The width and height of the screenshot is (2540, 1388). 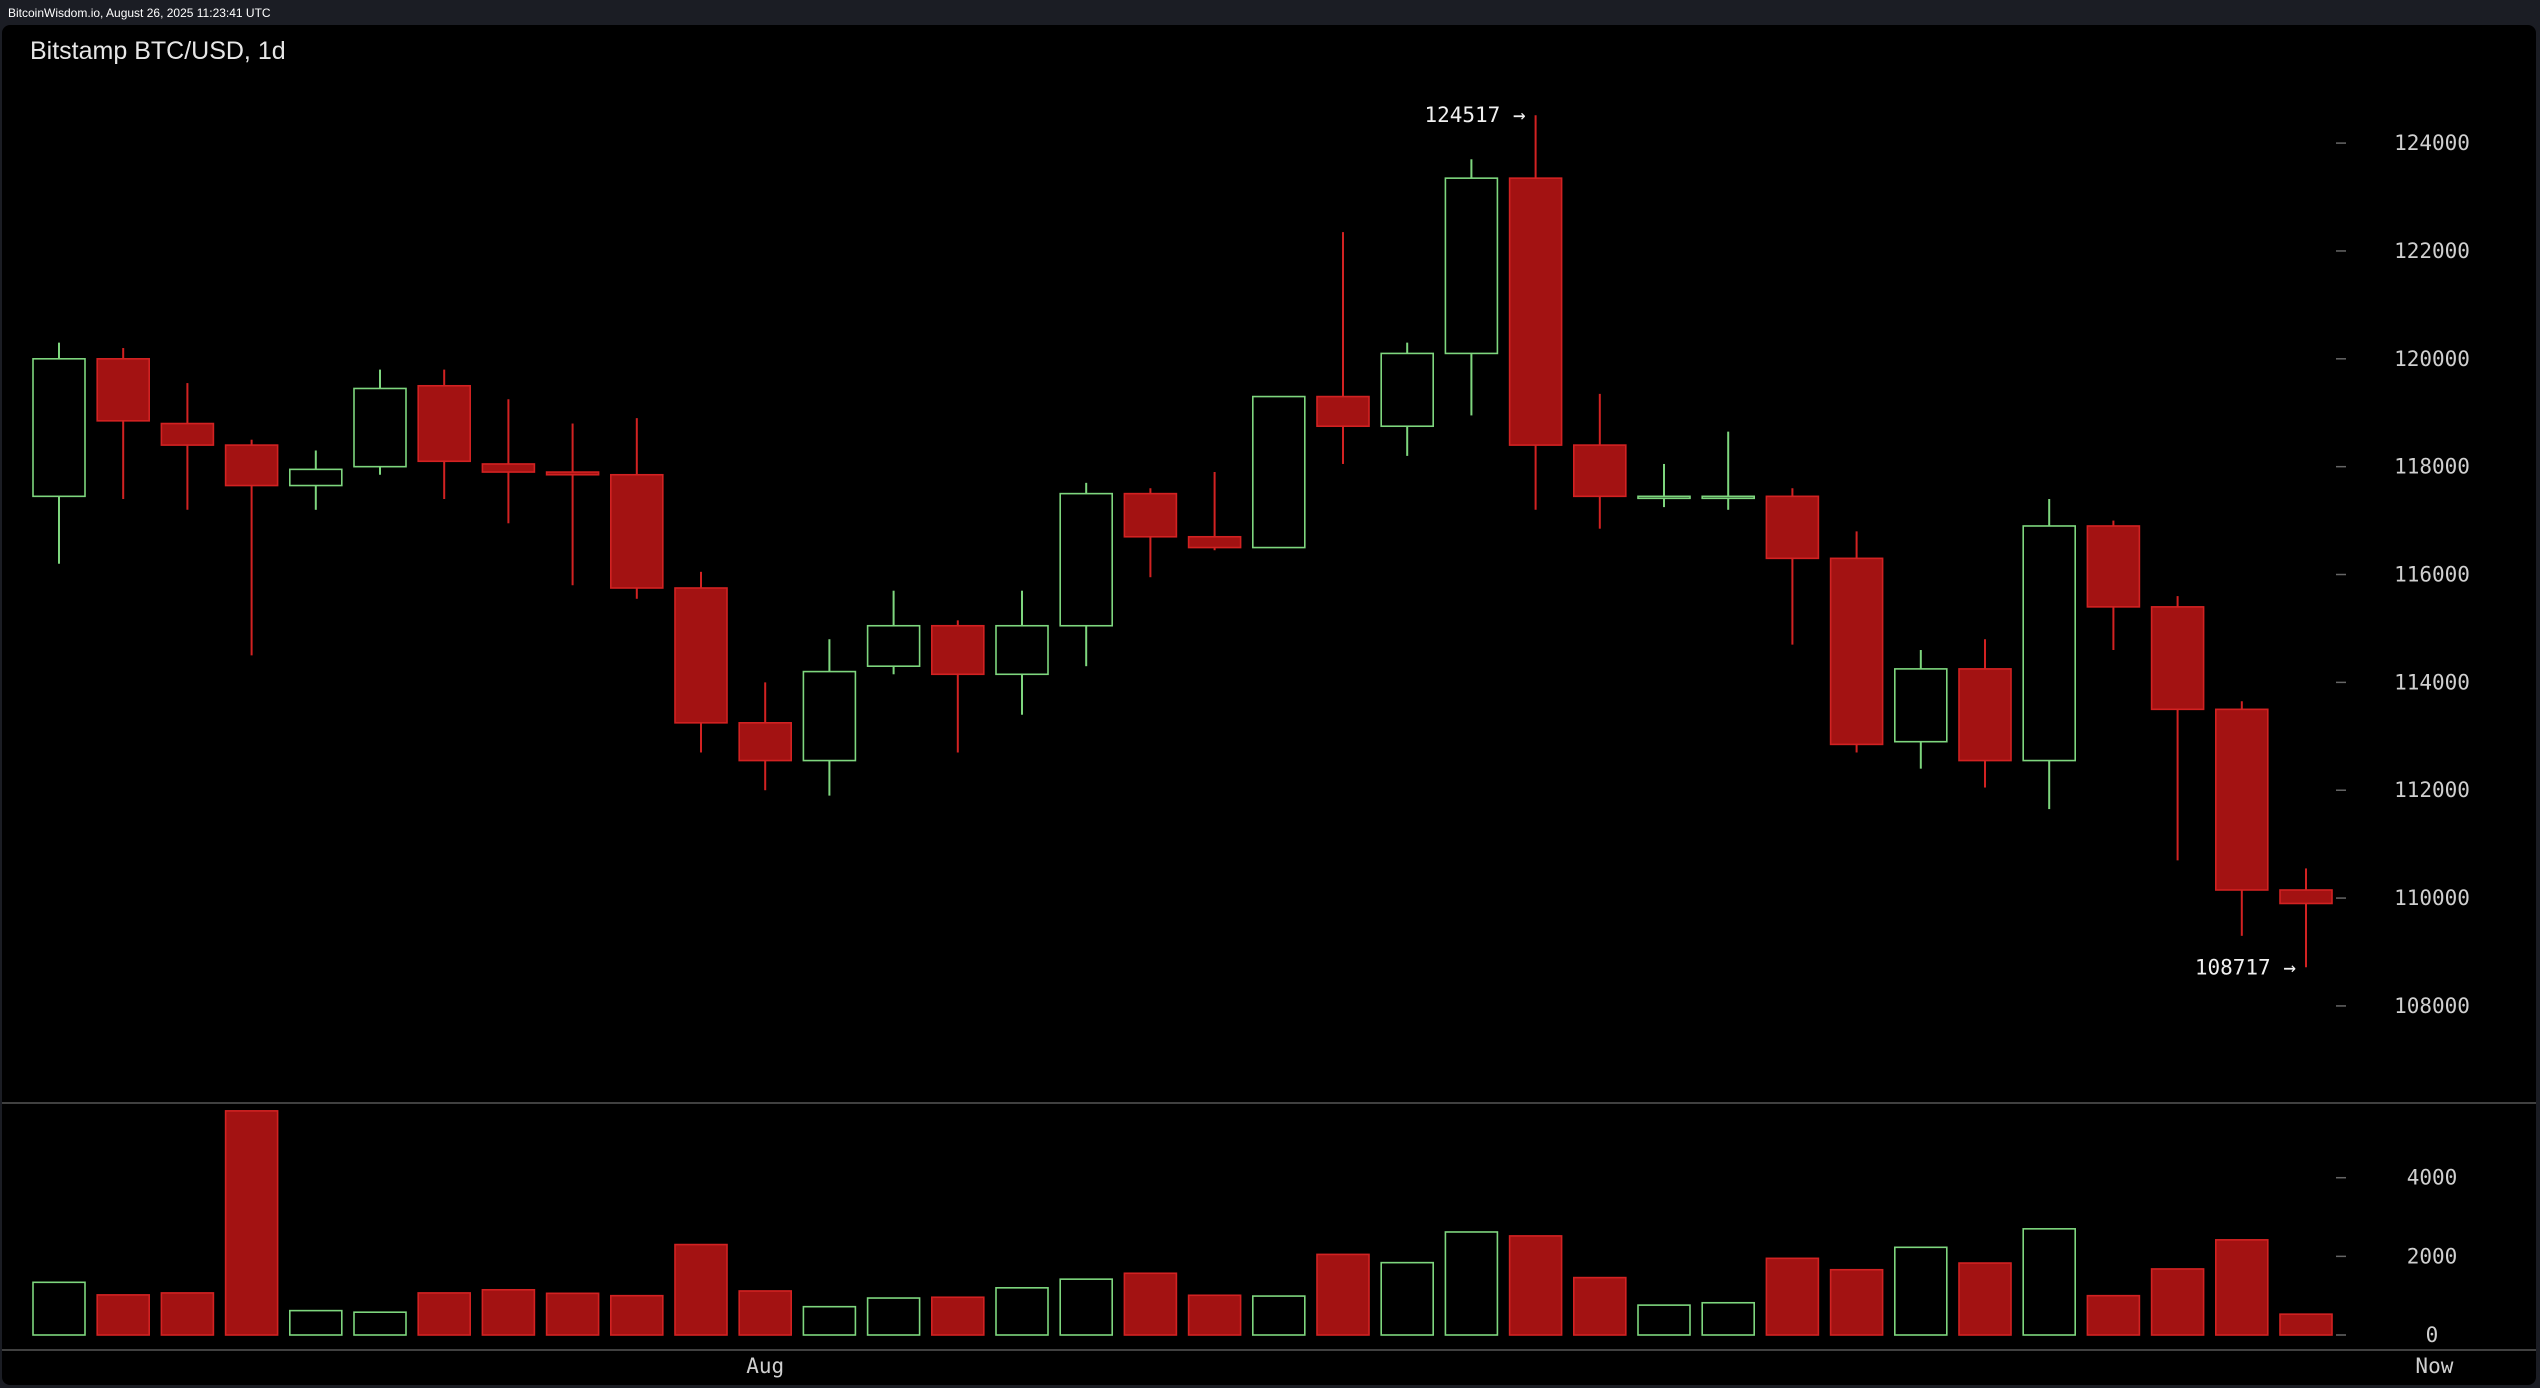 I want to click on price-tick-label: 120000, so click(x=2432, y=359).